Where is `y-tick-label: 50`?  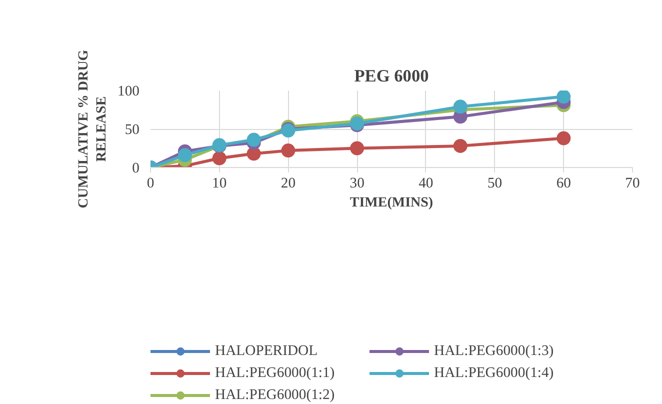
y-tick-label: 50 is located at coordinates (132, 130).